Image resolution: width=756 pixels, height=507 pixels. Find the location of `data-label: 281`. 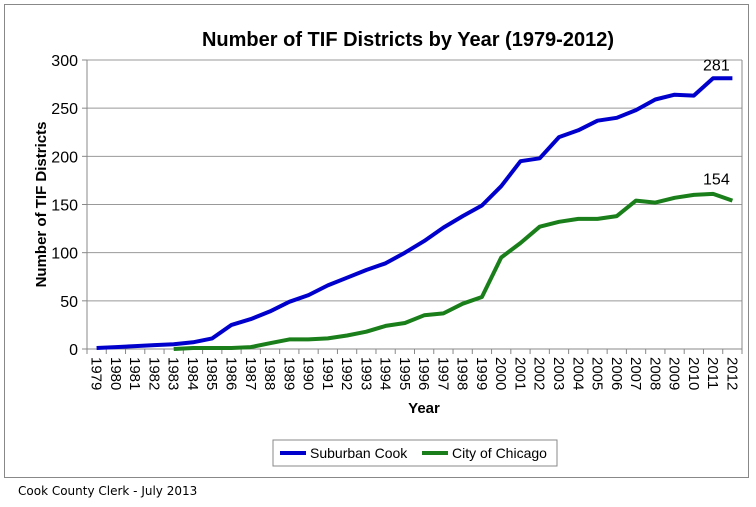

data-label: 281 is located at coordinates (716, 65).